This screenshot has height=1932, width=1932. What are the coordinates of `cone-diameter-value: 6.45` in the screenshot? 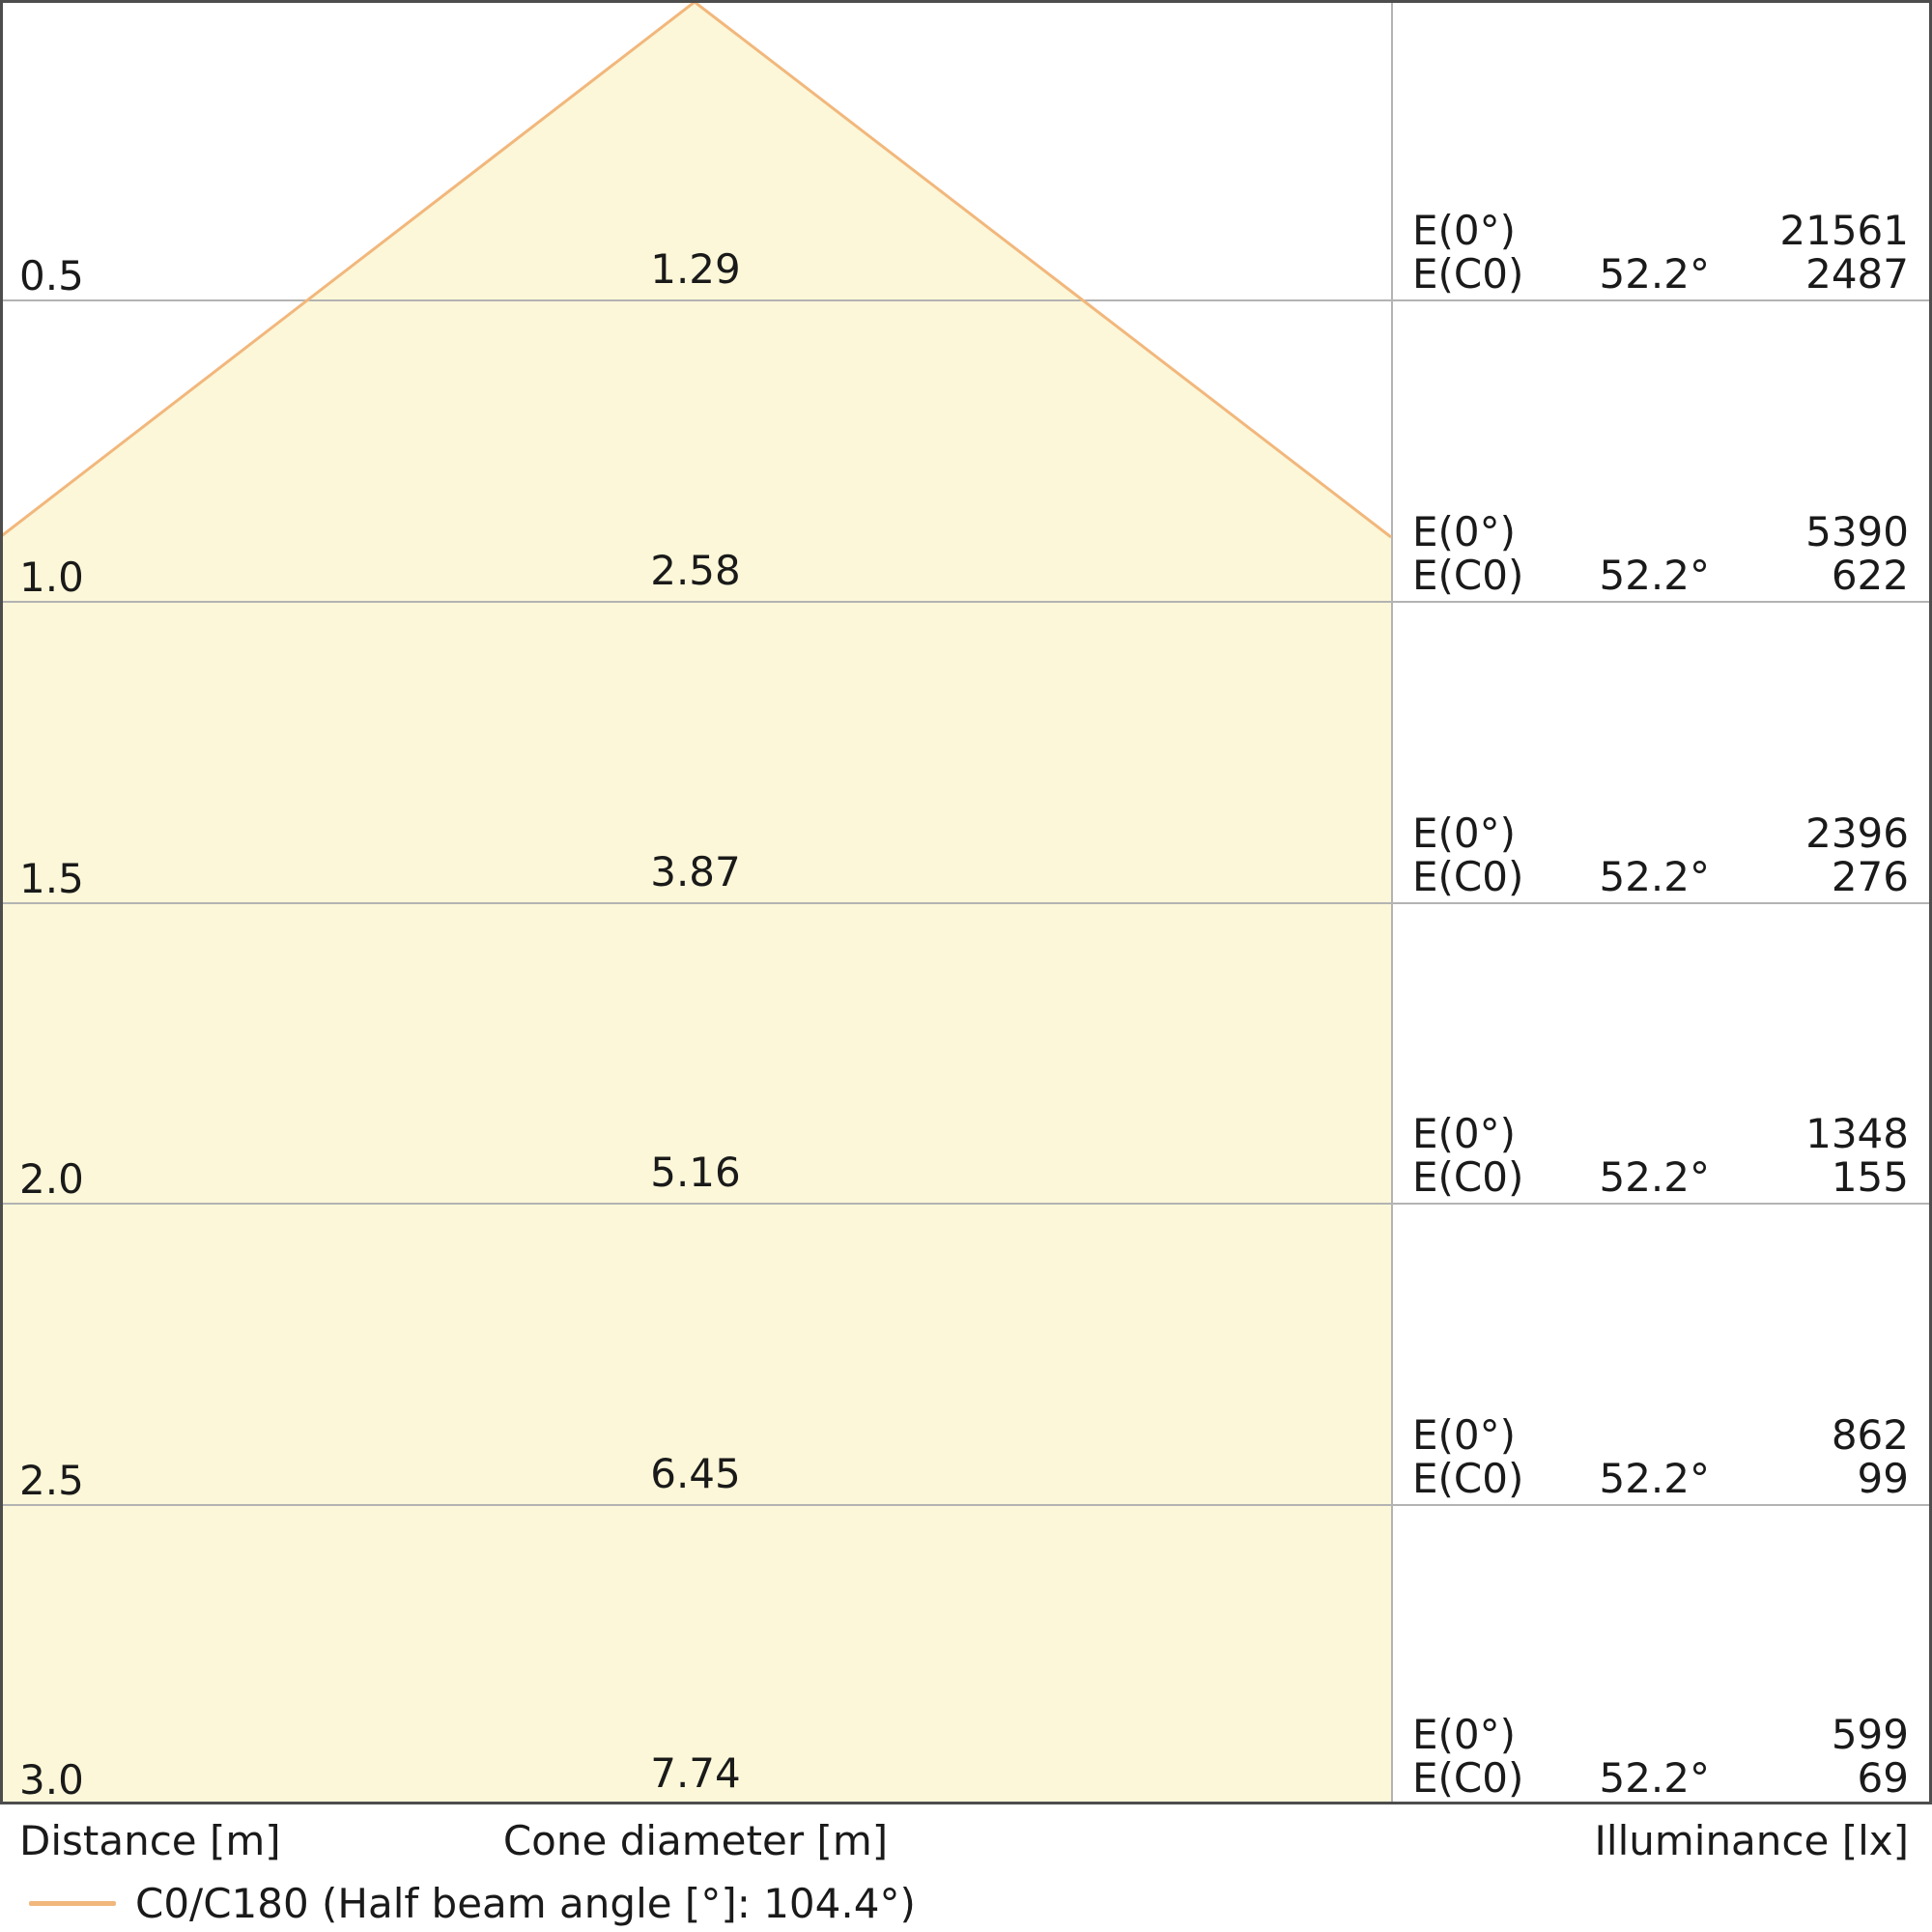 It's located at (695, 1473).